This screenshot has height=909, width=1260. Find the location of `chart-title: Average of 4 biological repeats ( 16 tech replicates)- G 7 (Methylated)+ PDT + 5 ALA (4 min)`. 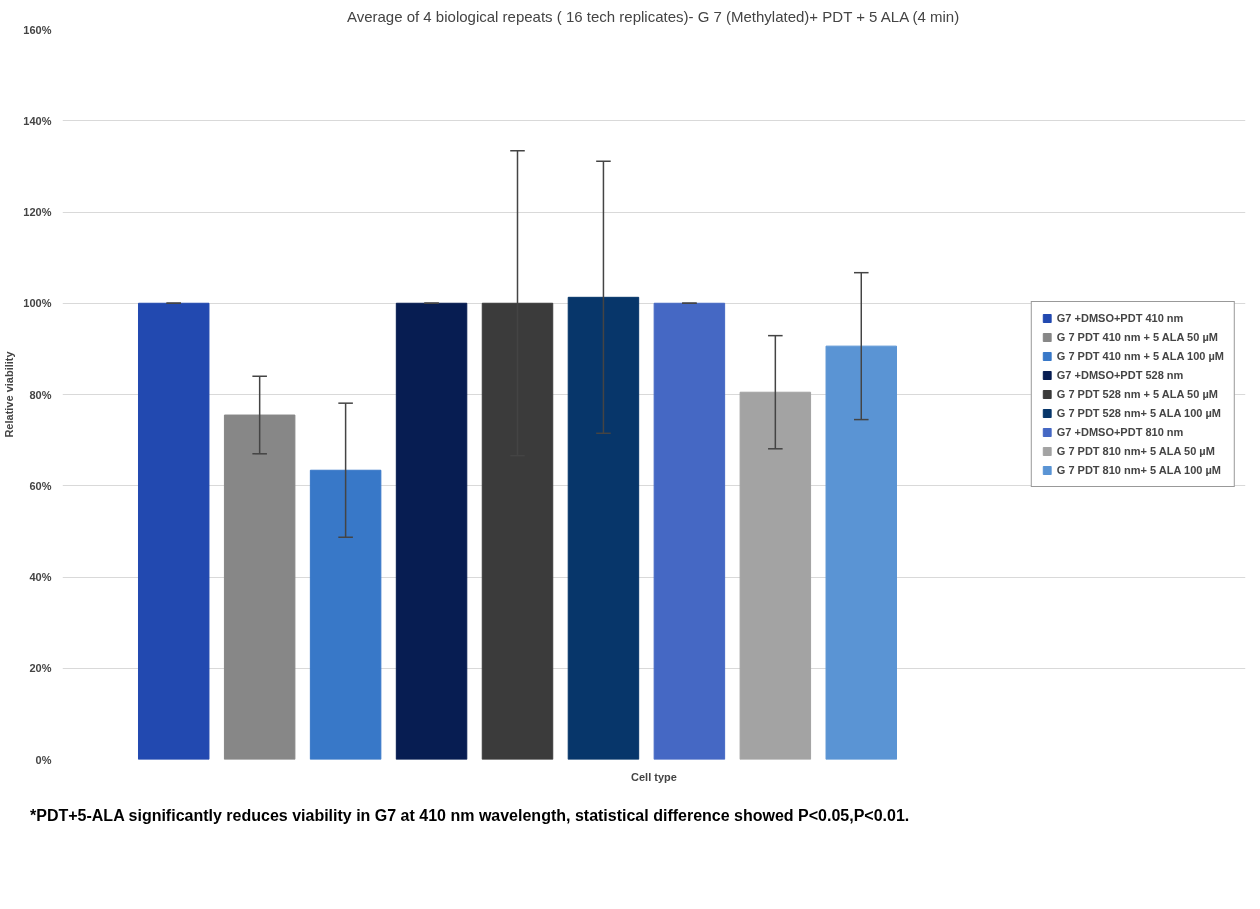

chart-title: Average of 4 biological repeats ( 16 tech replicates)- G 7 (Methylated)+ PDT + 5 ALA (4 min) is located at coordinates (653, 16).